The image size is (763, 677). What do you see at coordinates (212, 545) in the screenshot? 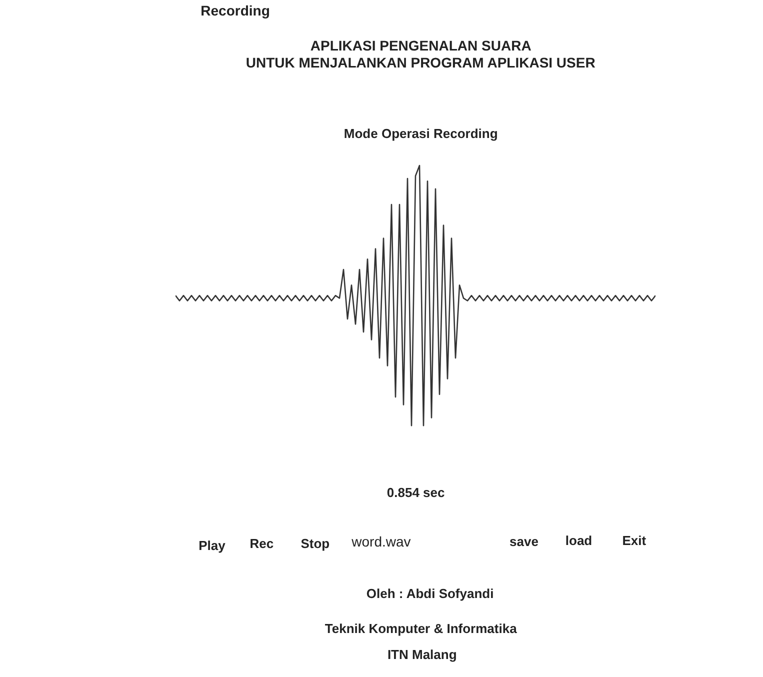
I see `text: Play` at bounding box center [212, 545].